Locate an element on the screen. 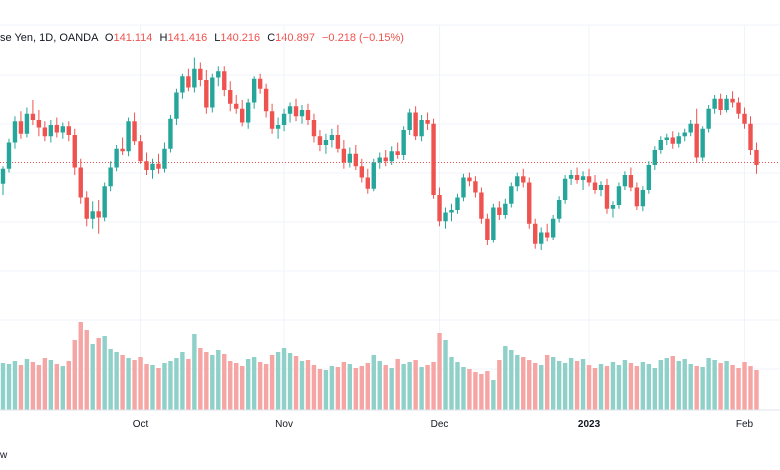 The width and height of the screenshot is (780, 470). time-axis: OctNovDec2023FebMar is located at coordinates (456, 424).